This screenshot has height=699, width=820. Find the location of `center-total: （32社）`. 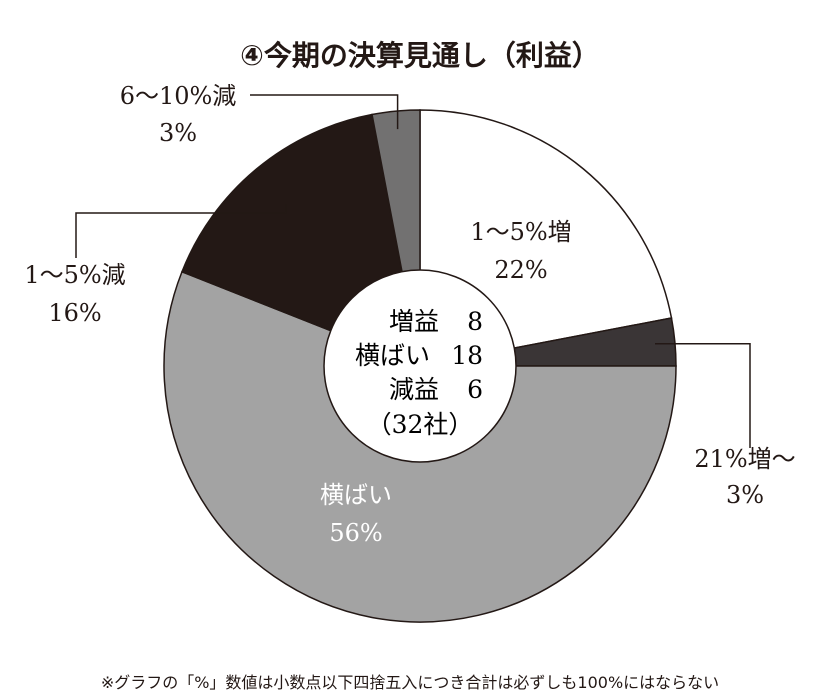

center-total: （32社） is located at coordinates (420, 424).